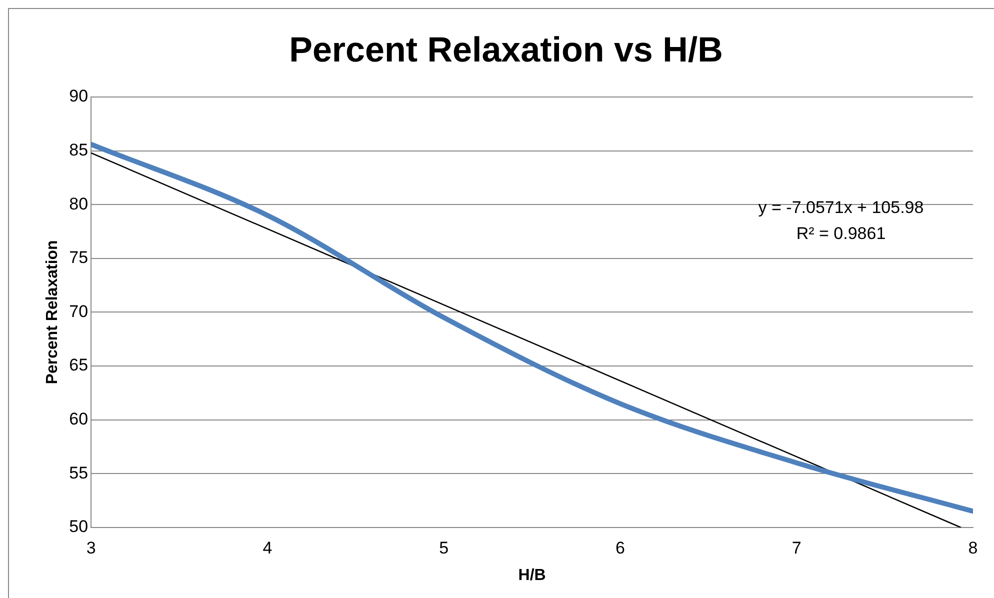 This screenshot has height=598, width=994. What do you see at coordinates (78, 96) in the screenshot?
I see `y-tick-label: 90` at bounding box center [78, 96].